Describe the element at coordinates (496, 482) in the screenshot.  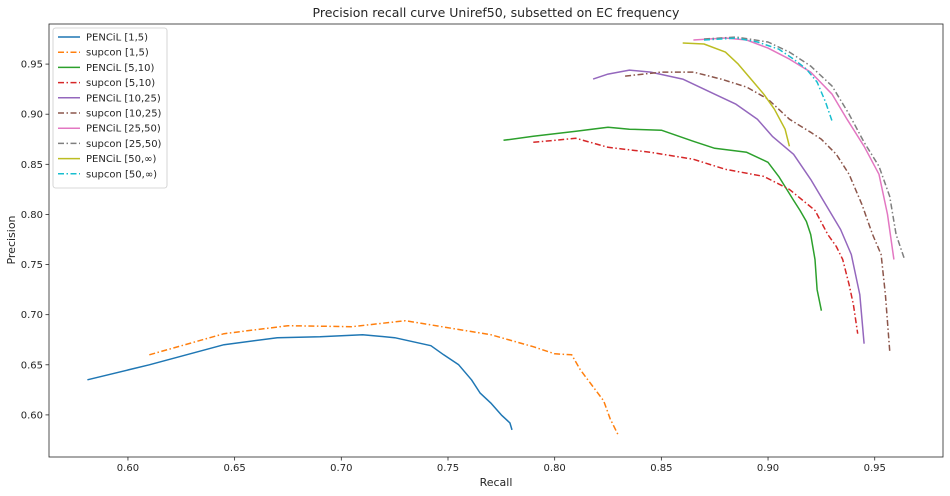
I see `x-axis-title: Recall` at that location.